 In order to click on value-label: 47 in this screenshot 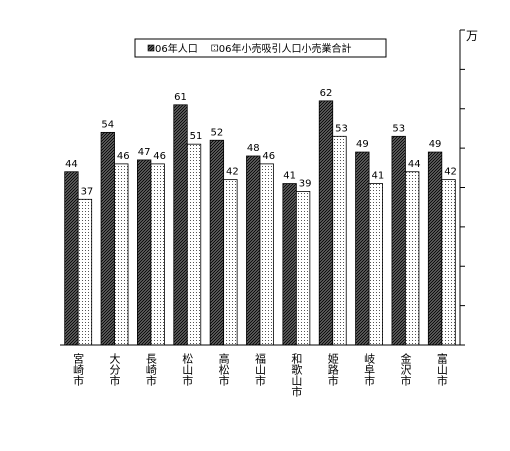, I will do `click(144, 152)`.